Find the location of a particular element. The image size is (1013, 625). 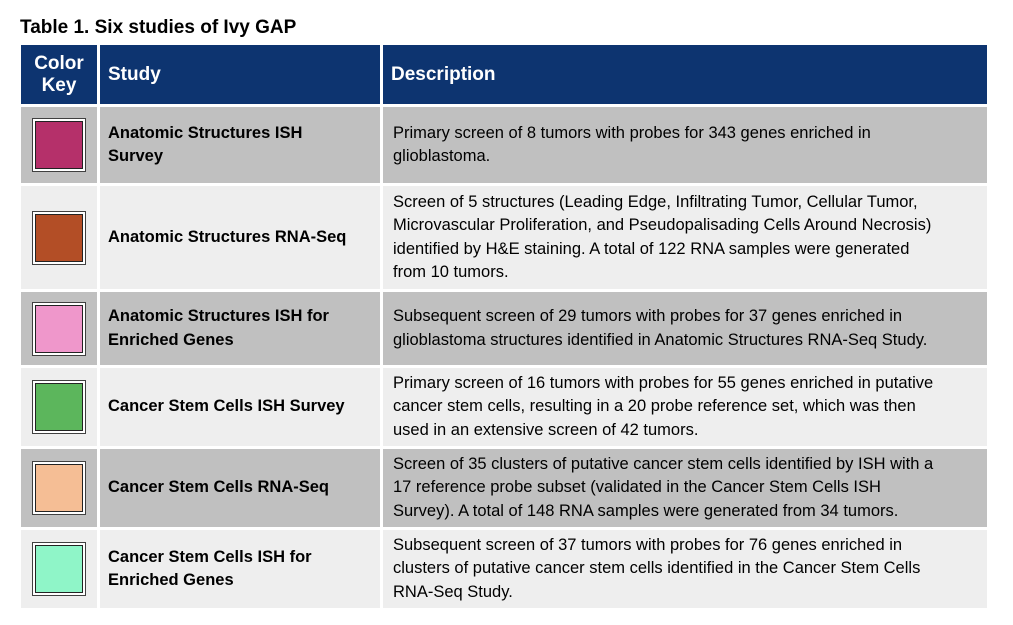

description-line: RNA-Seq Study. is located at coordinates (453, 591).